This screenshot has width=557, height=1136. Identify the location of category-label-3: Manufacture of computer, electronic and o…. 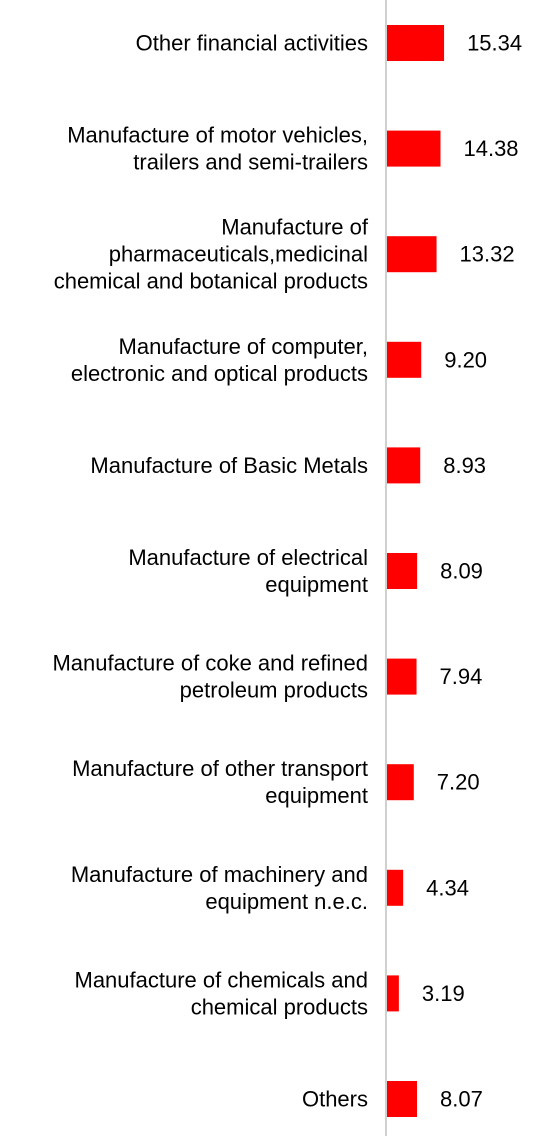
(219, 360).